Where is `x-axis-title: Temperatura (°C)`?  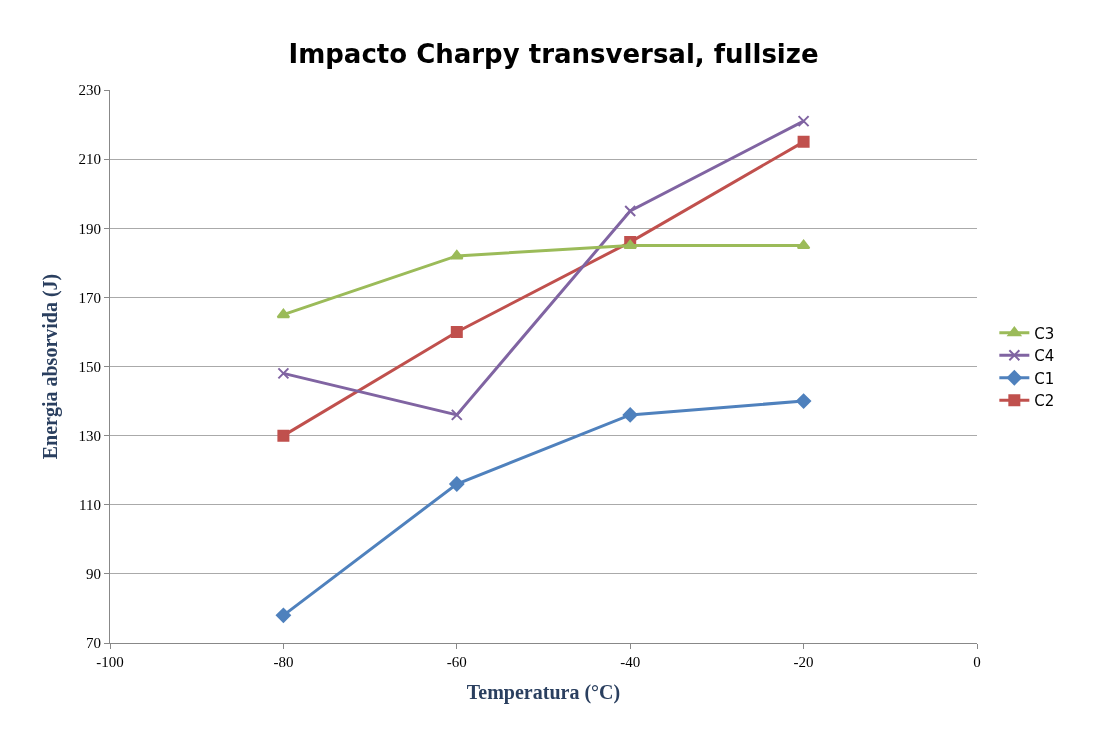 x-axis-title: Temperatura (°C) is located at coordinates (543, 692).